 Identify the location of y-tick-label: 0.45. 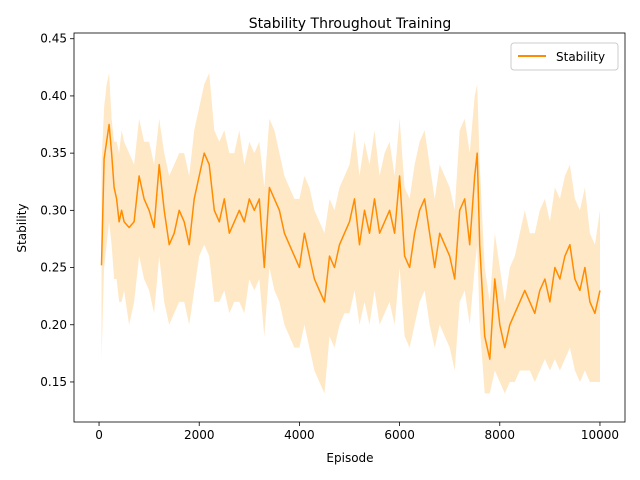
(53, 39).